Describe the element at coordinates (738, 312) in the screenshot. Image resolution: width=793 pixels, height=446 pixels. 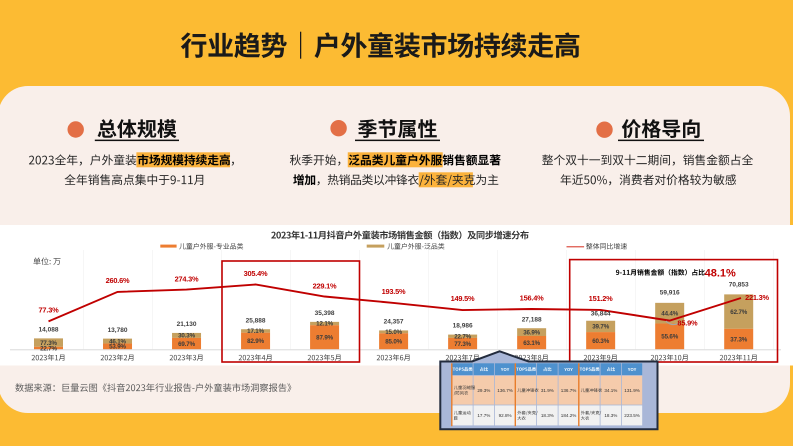
I see `svg-text: 62.7%` at that location.